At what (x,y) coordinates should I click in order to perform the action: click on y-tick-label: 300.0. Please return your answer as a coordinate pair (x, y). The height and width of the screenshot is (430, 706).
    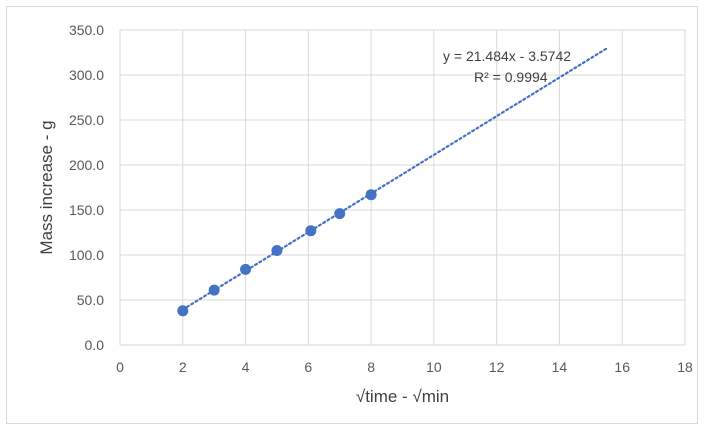
    Looking at the image, I should click on (86, 75).